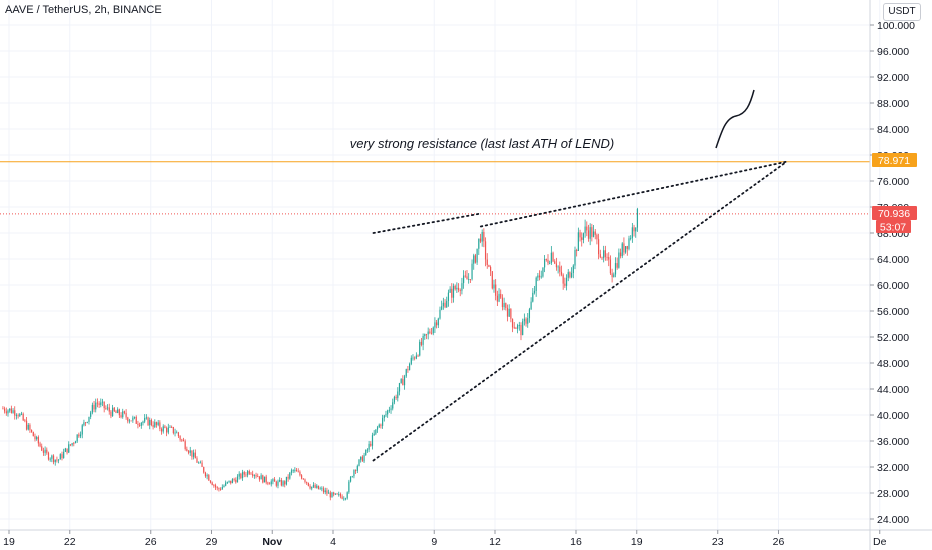 The image size is (932, 550). I want to click on projection-curve, so click(735, 119).